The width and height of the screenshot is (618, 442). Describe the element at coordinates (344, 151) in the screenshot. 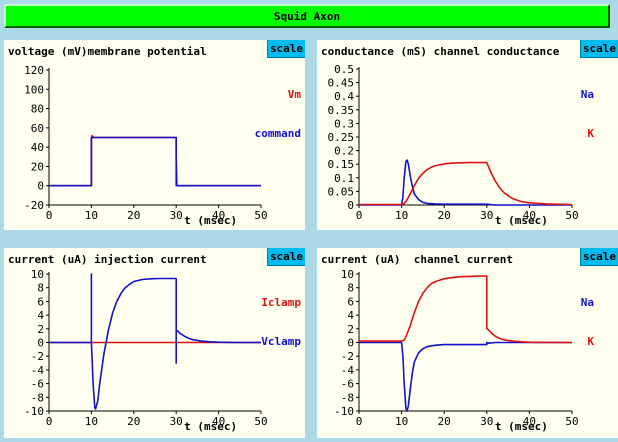

I see `y-tick-label: 0.2` at that location.